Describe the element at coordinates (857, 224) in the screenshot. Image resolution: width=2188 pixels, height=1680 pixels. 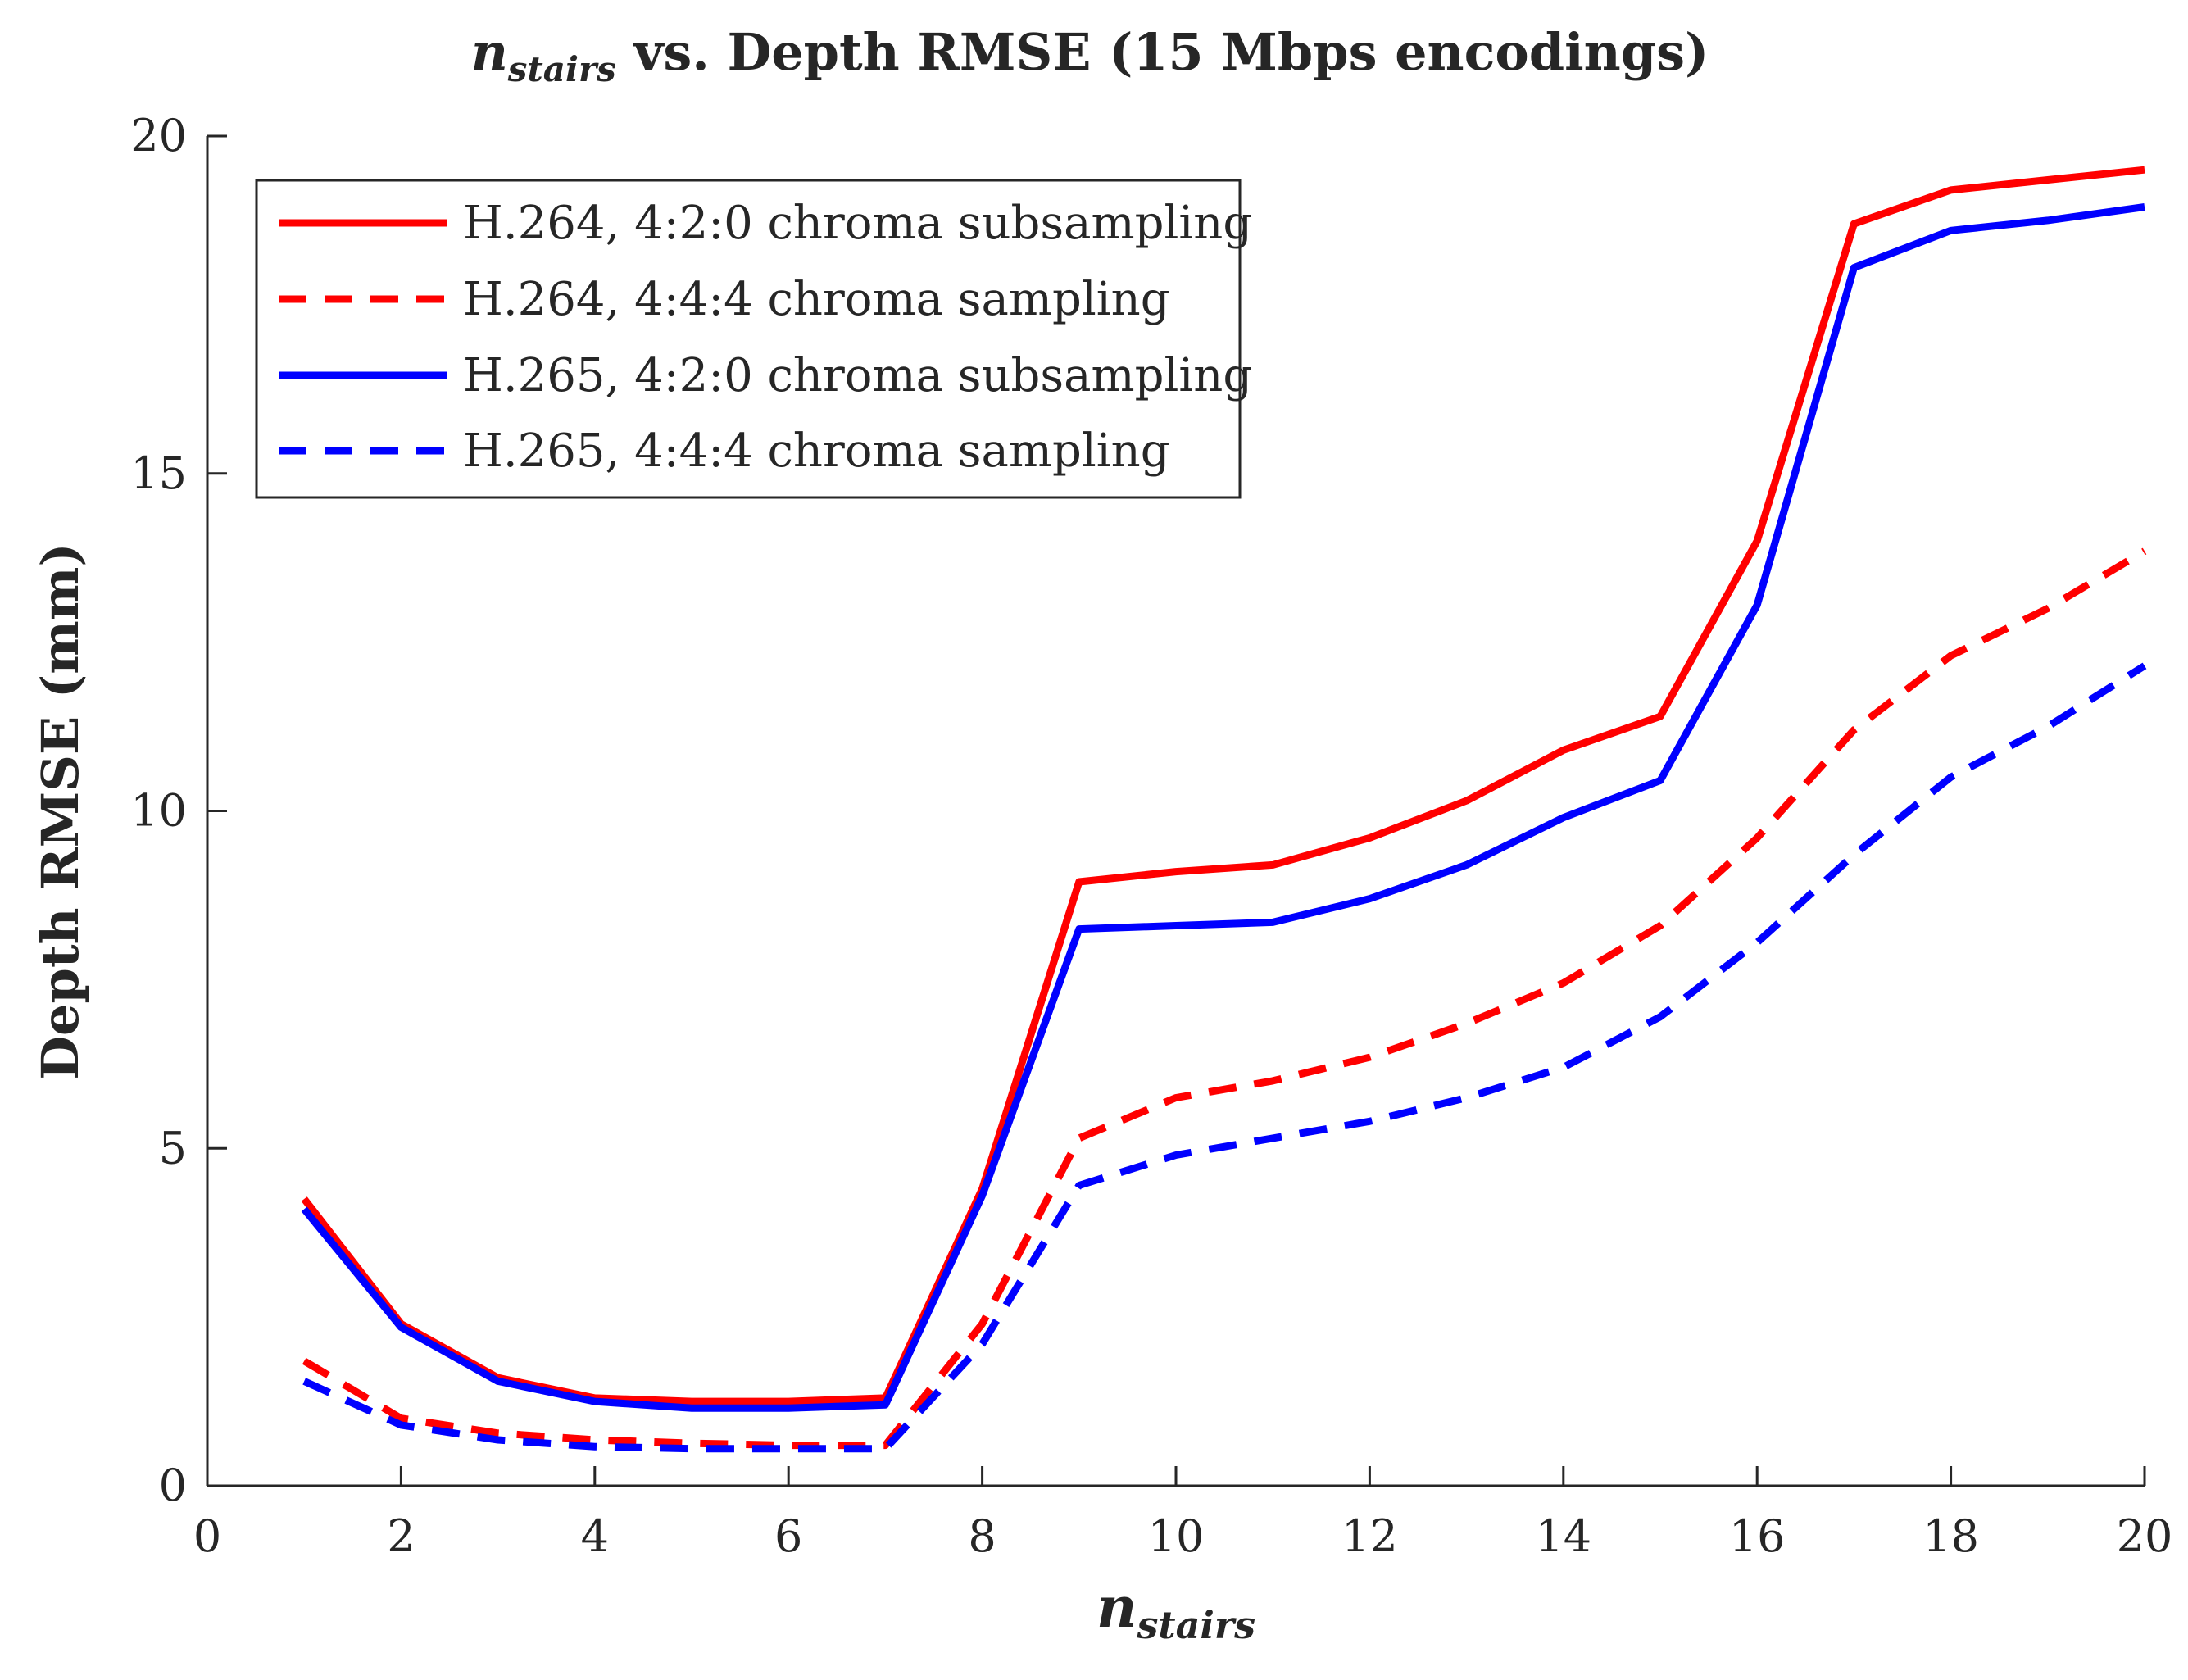
I see `legend-entry-label: H.264, 4:2:0 chroma subsampling` at that location.